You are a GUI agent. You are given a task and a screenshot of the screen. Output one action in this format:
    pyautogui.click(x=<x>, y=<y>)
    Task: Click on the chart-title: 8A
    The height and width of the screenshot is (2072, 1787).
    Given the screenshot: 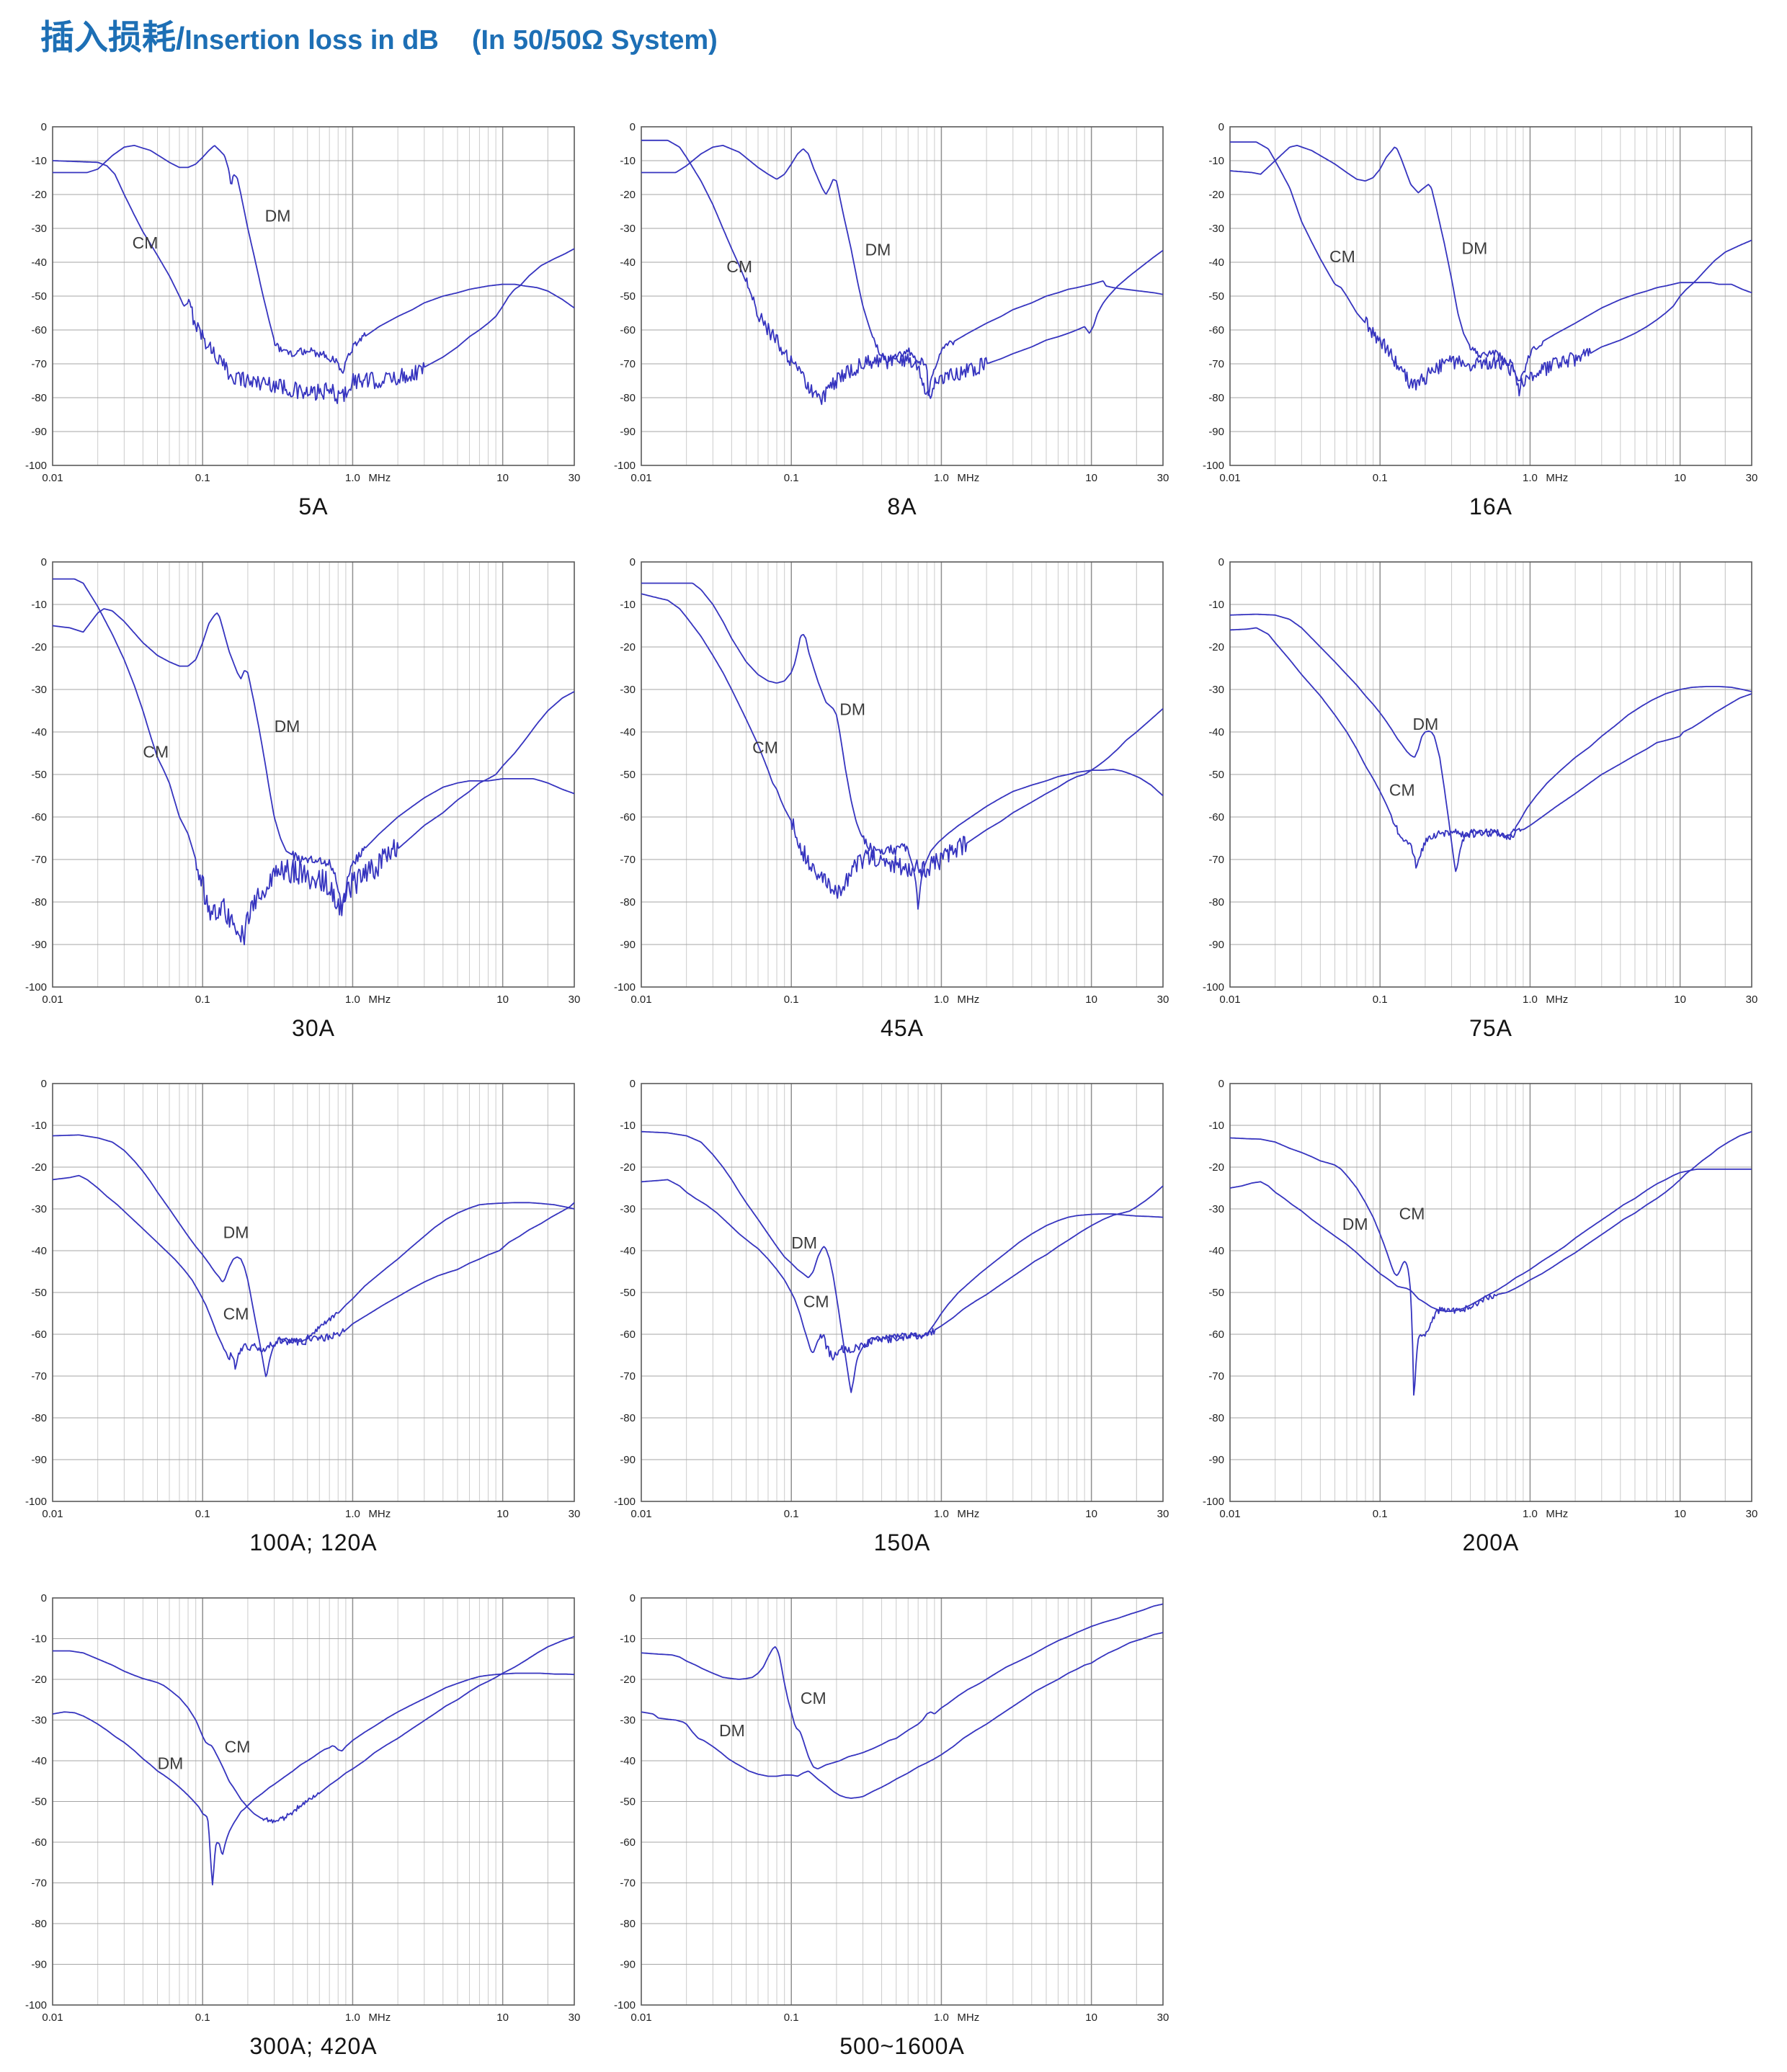 What is the action you would take?
    pyautogui.click(x=902, y=507)
    